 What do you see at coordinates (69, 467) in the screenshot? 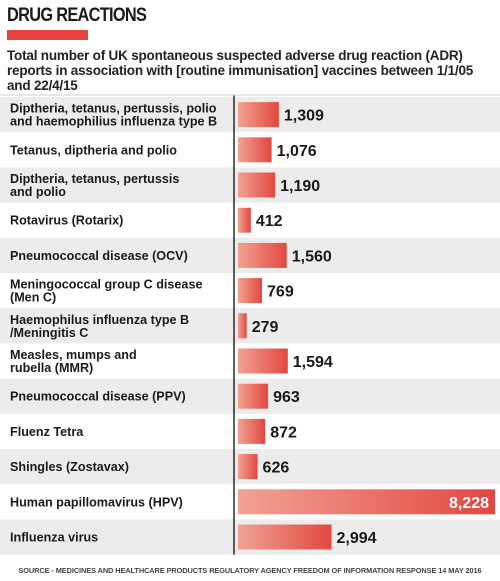
I see `category-label: Shingles (Zostavax)` at bounding box center [69, 467].